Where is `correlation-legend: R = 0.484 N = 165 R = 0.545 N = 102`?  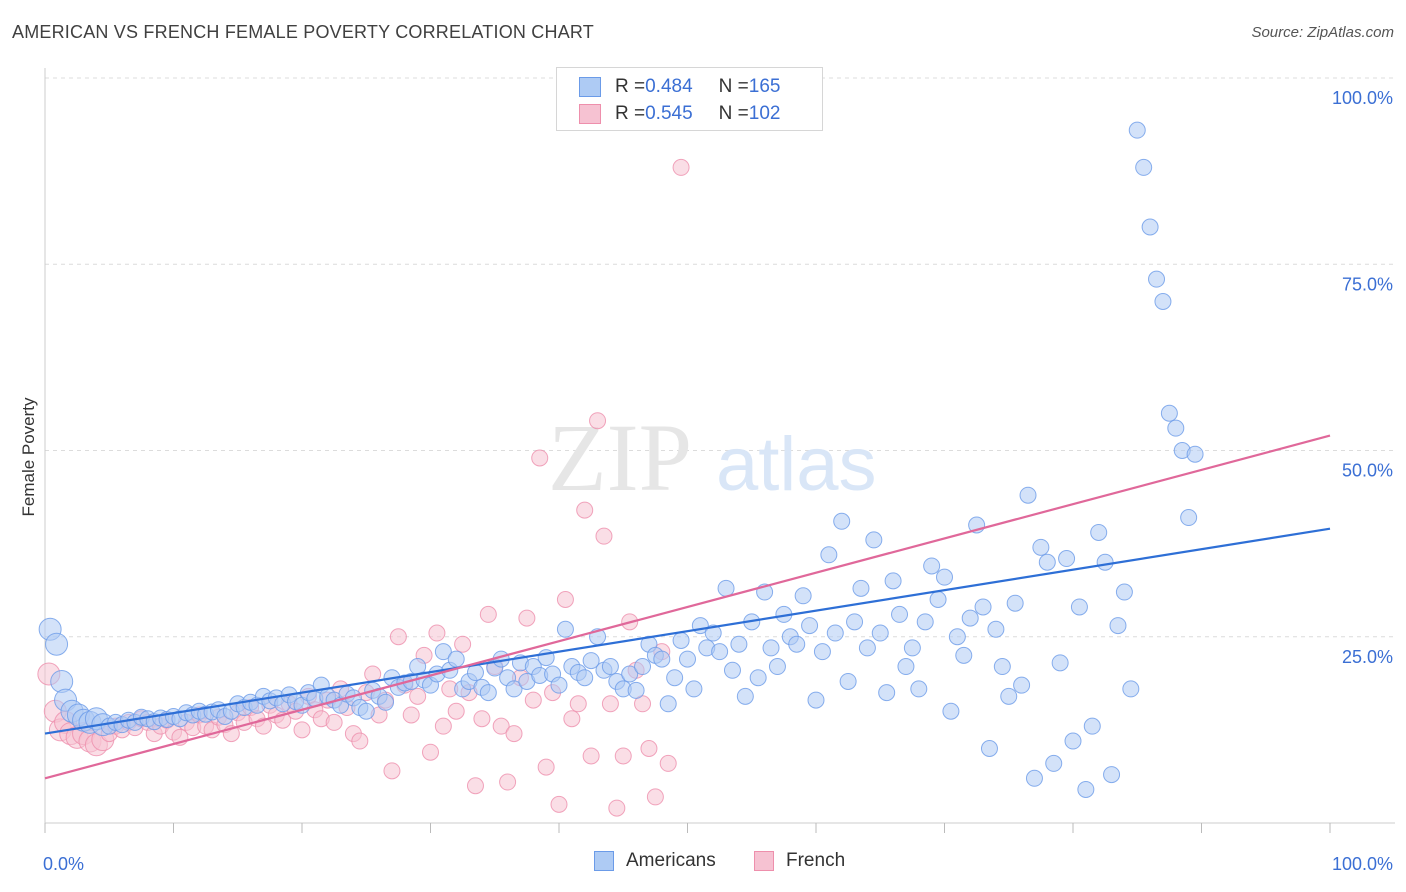
correlation-legend: R = 0.484 N = 165 R = 0.545 N = 102 is located at coordinates (689, 99).